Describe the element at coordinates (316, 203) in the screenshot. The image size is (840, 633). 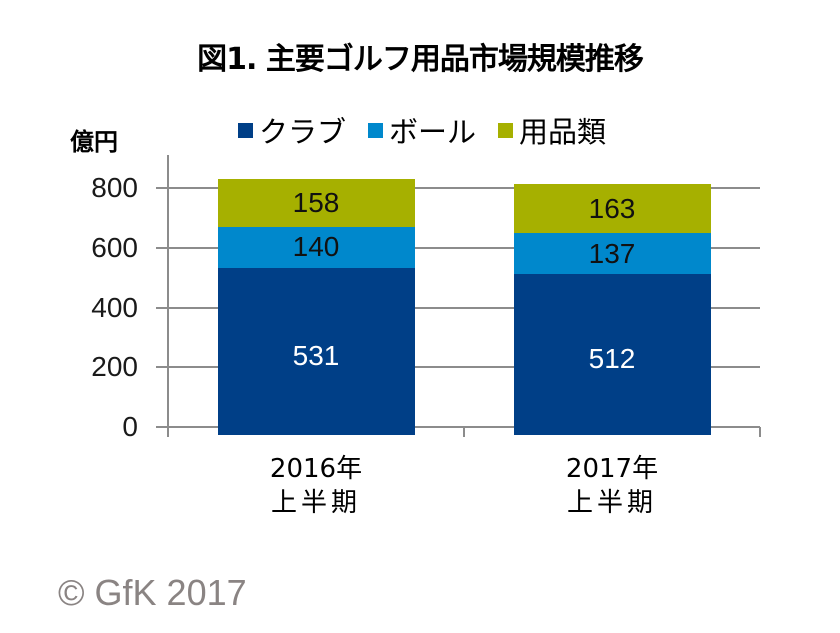
I see `bar-segment: 158` at that location.